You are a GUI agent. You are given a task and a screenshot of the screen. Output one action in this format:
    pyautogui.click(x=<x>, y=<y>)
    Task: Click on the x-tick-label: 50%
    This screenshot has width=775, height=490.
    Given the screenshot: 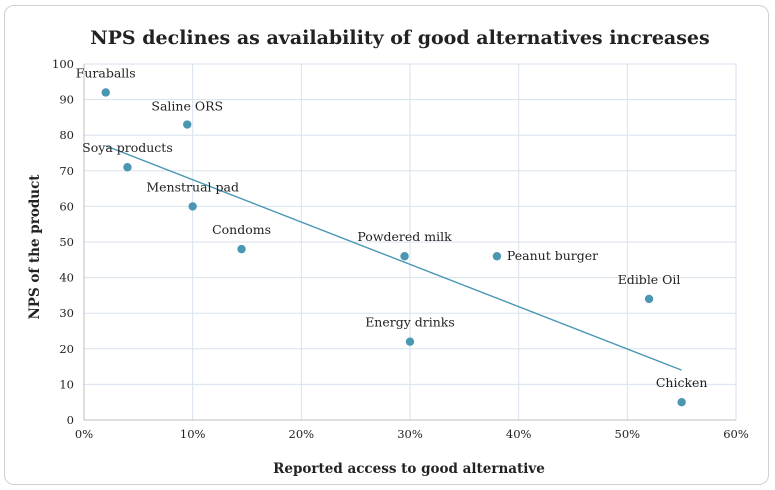 What is the action you would take?
    pyautogui.click(x=628, y=434)
    